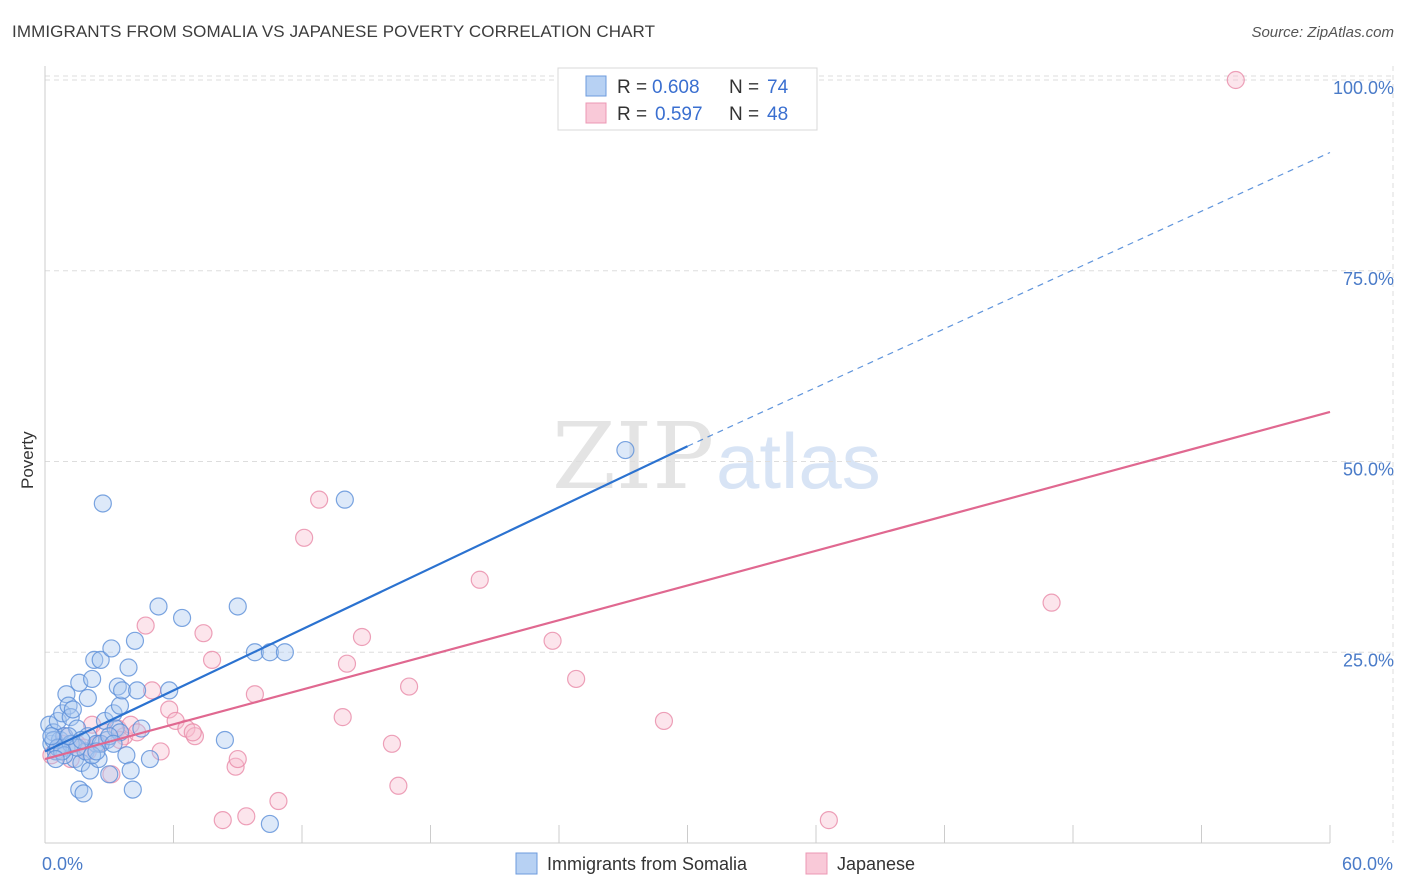  Describe the element at coordinates (1322, 32) in the screenshot. I see `chart-source: Source: ZipAtlas.com` at that location.